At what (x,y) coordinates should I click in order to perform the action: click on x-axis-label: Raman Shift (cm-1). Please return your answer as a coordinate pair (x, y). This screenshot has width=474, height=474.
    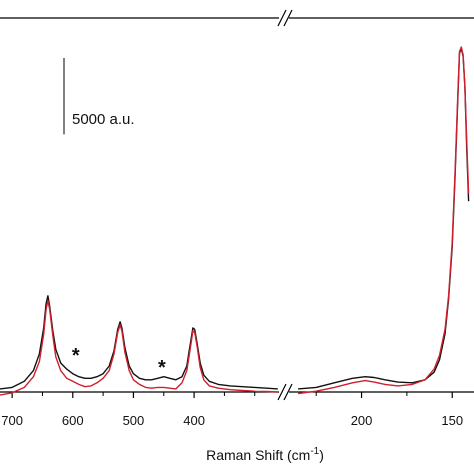
    Looking at the image, I should click on (265, 454).